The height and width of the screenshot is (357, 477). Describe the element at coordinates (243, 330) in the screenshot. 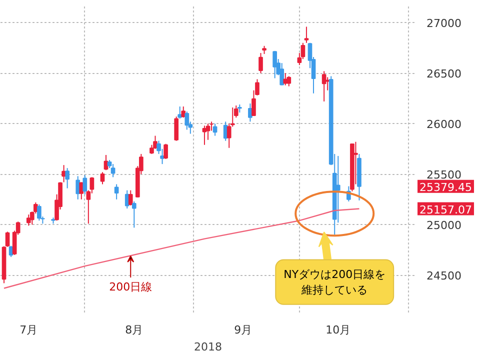

I see `x-tick-label: 9月` at that location.